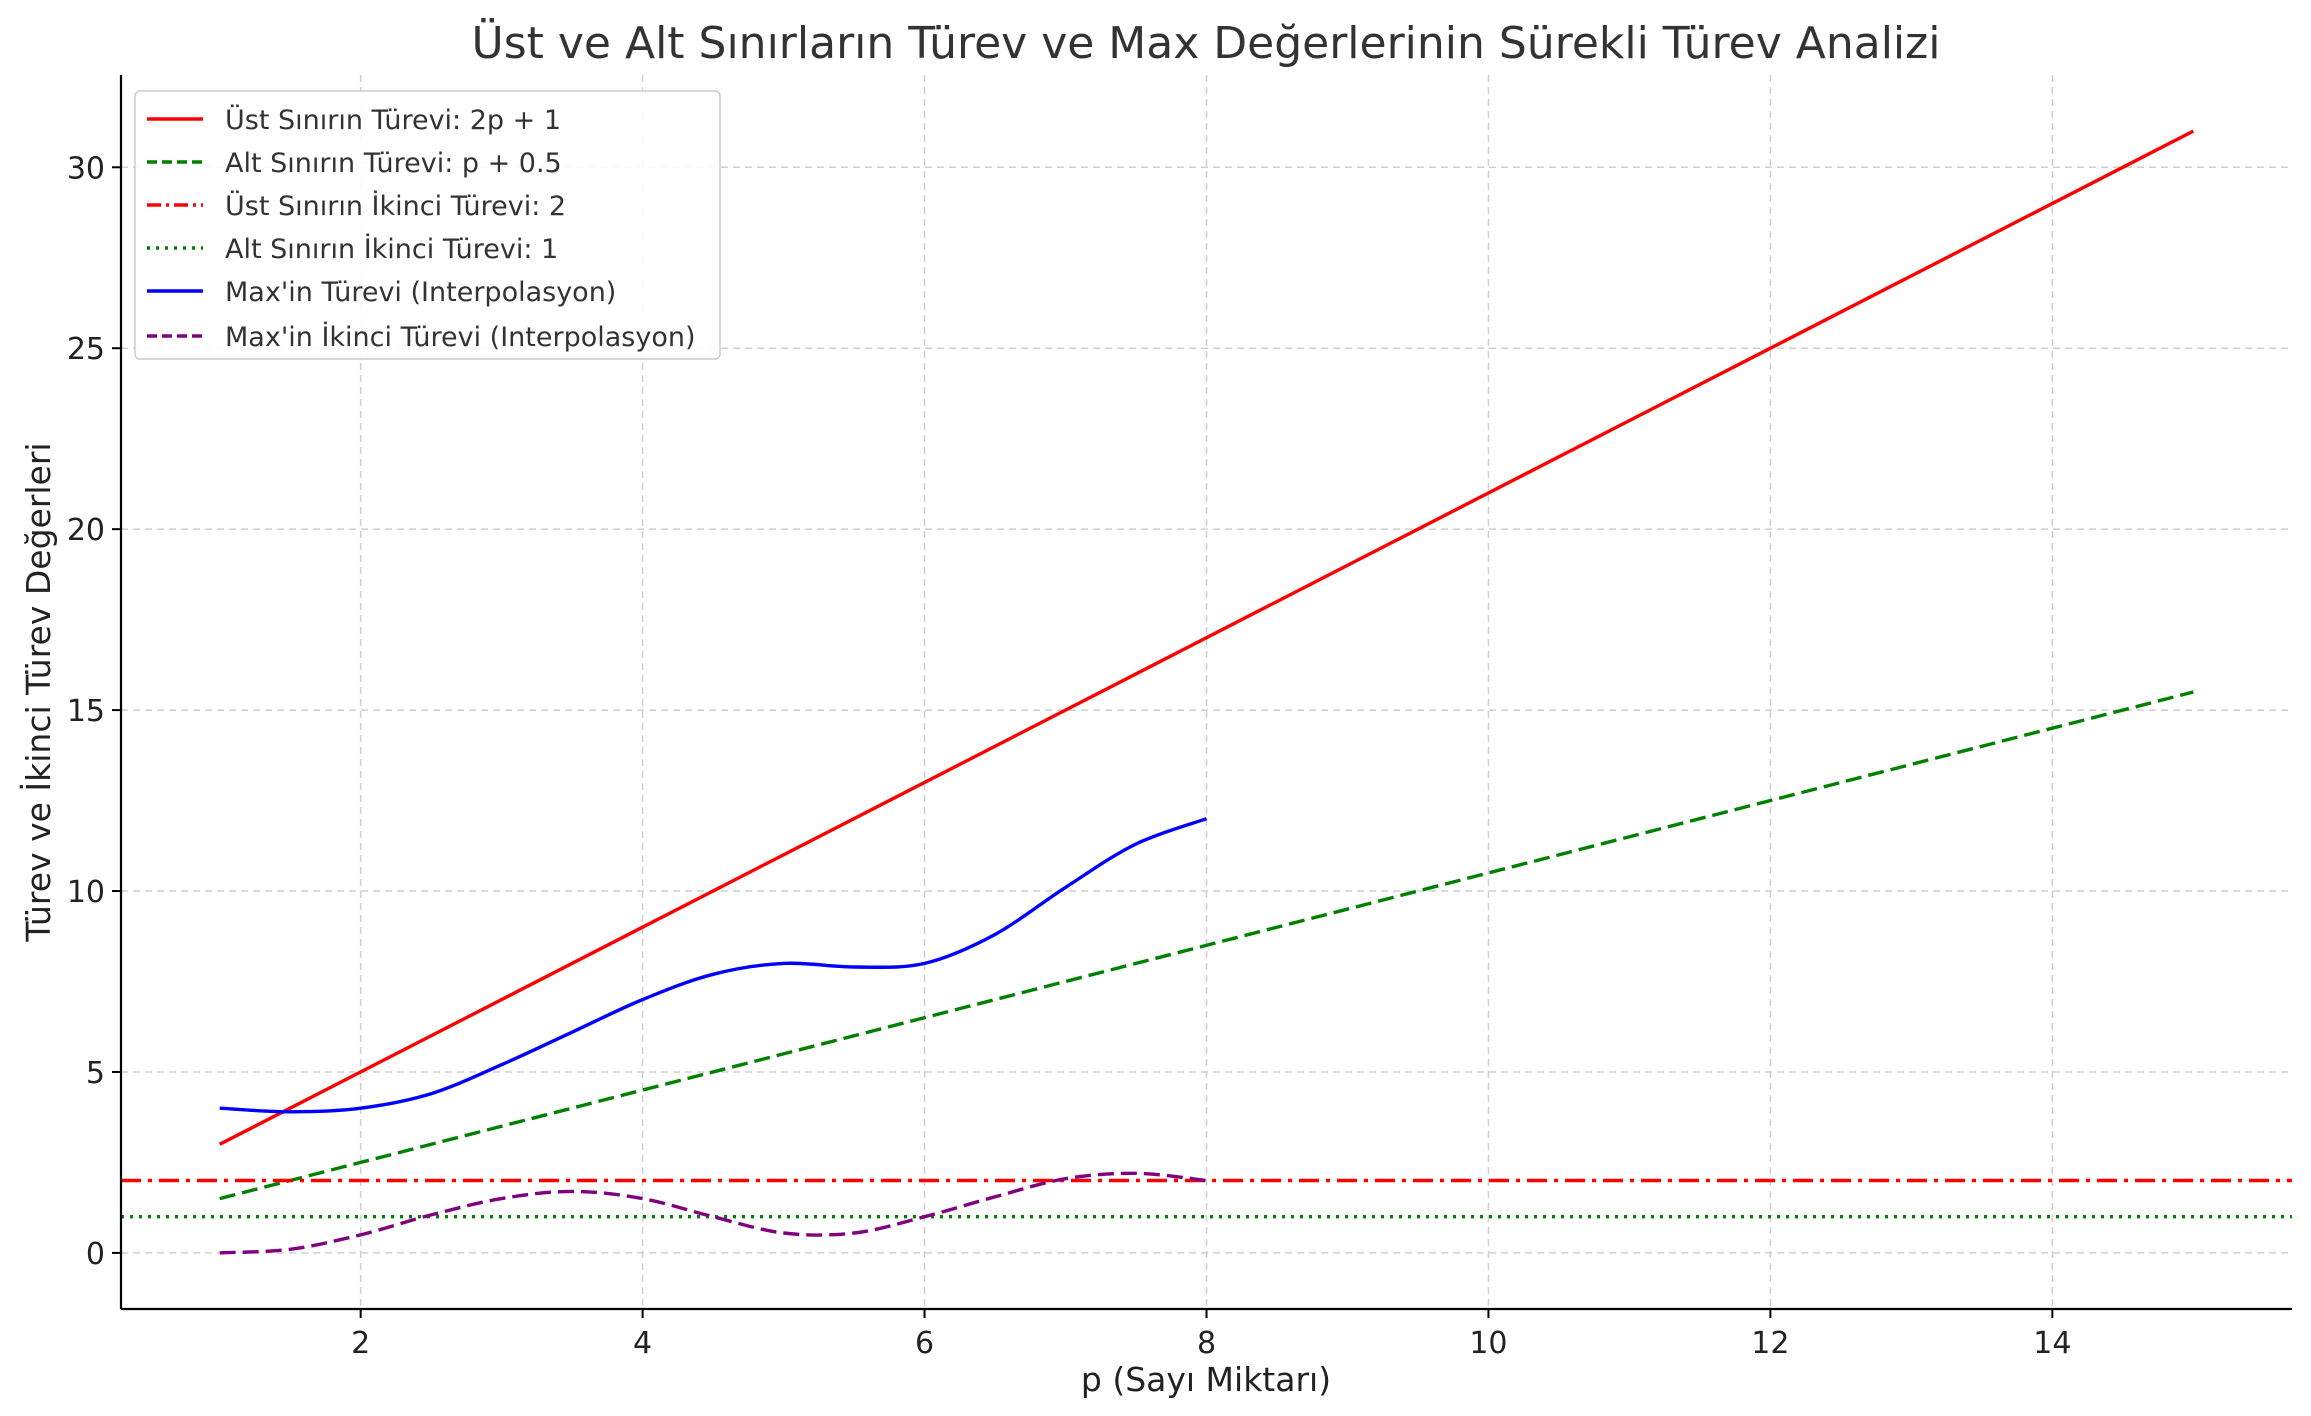  What do you see at coordinates (642, 1343) in the screenshot?
I see `x-tick-label: 4` at bounding box center [642, 1343].